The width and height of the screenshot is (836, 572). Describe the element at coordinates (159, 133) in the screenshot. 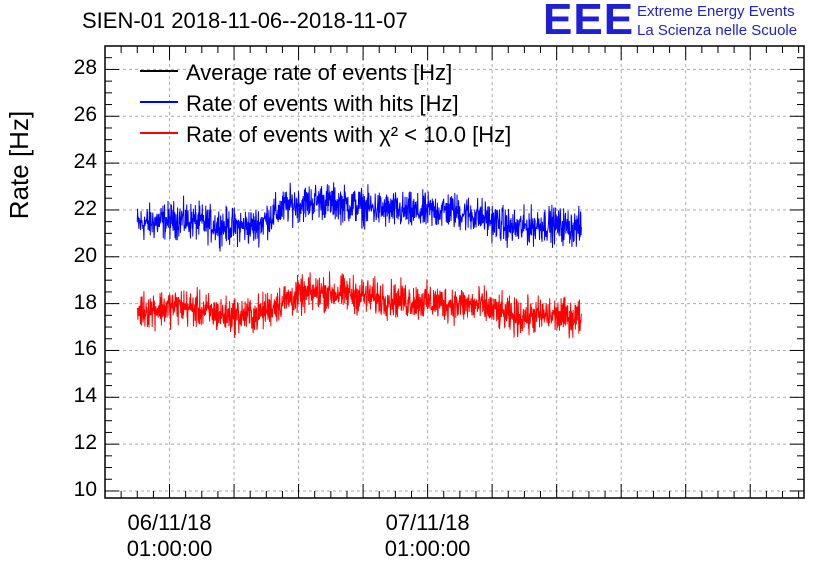

I see `legend-swatch-chi2` at that location.